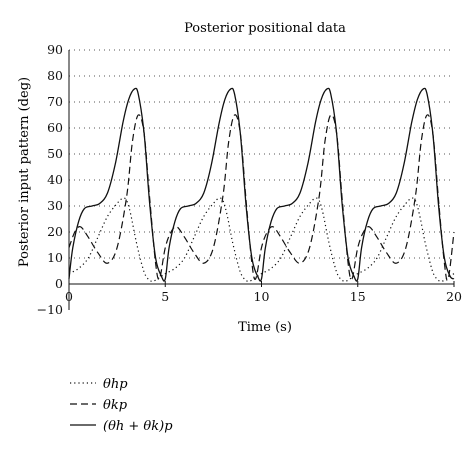 The image size is (474, 451). What do you see at coordinates (55, 179) in the screenshot?
I see `y-tick-label: 40` at bounding box center [55, 179].